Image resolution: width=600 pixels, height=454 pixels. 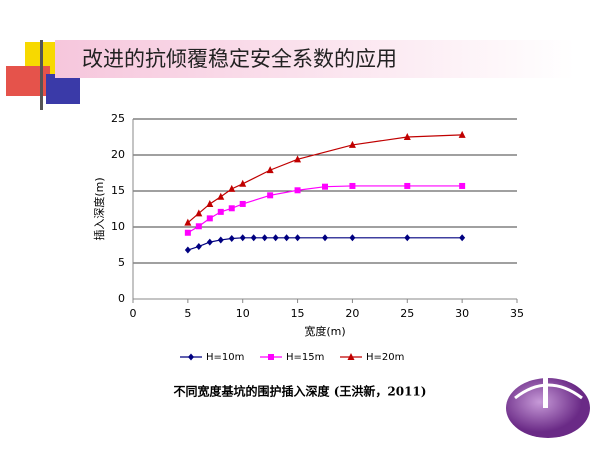 I want to click on x-tick-label: 20, so click(x=352, y=313).